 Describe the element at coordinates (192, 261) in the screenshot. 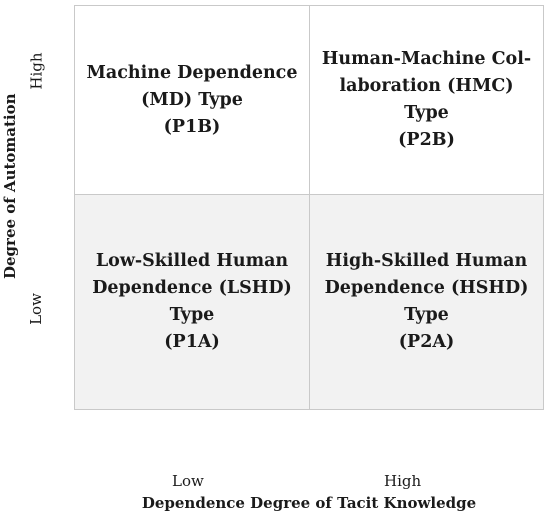

I see `quadrant-text-line: Low-Skilled Human` at that location.